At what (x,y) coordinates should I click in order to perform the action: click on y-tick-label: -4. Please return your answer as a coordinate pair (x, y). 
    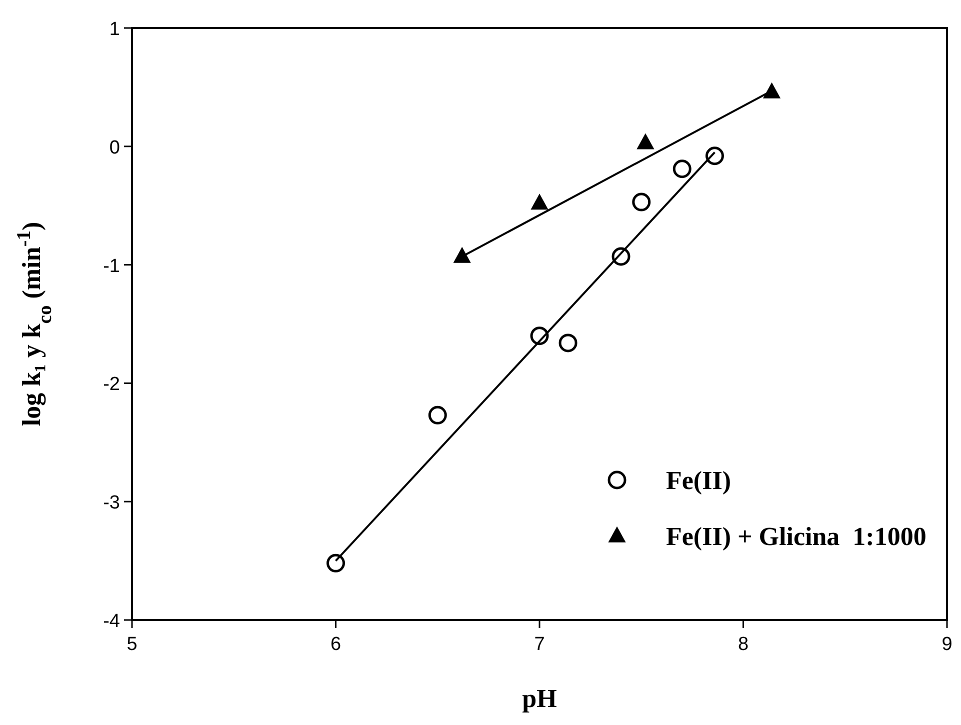
    Looking at the image, I should click on (111, 621).